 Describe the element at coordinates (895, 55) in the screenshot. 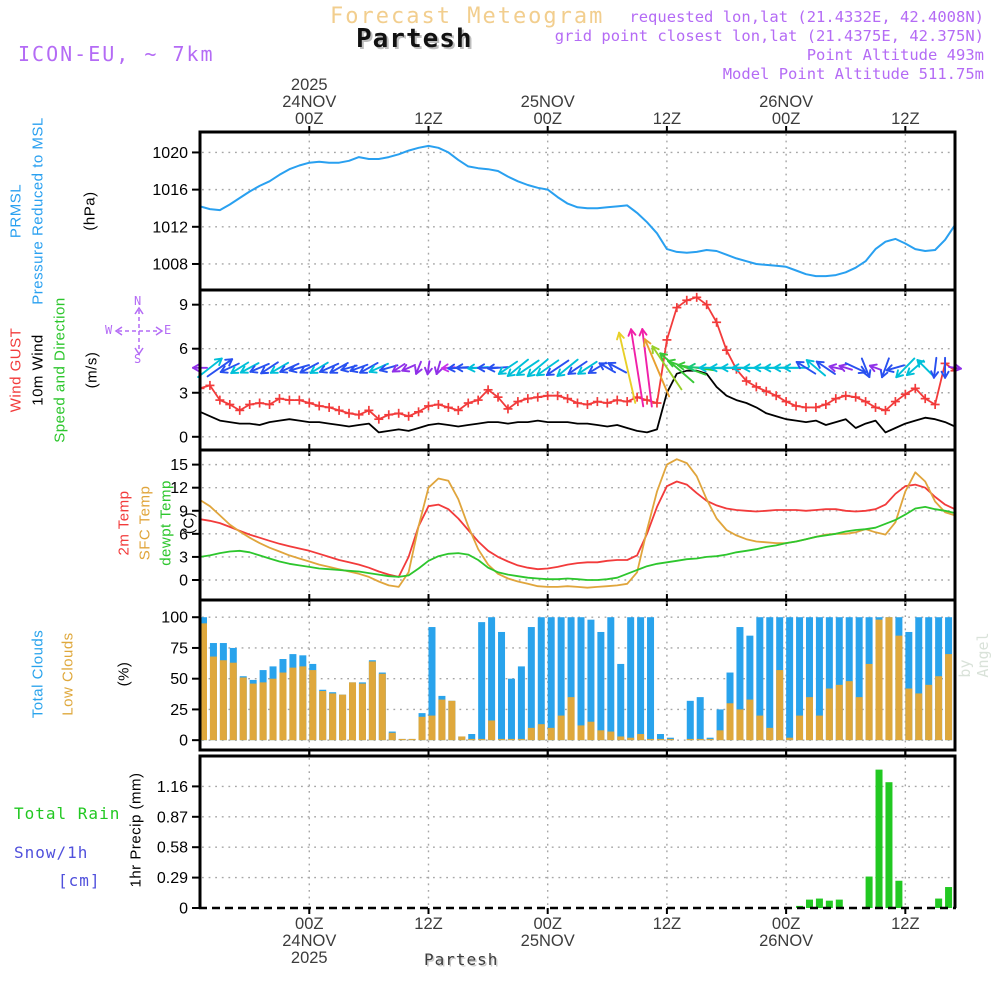

I see `point-altitude-label: Point Altitude 493m` at that location.